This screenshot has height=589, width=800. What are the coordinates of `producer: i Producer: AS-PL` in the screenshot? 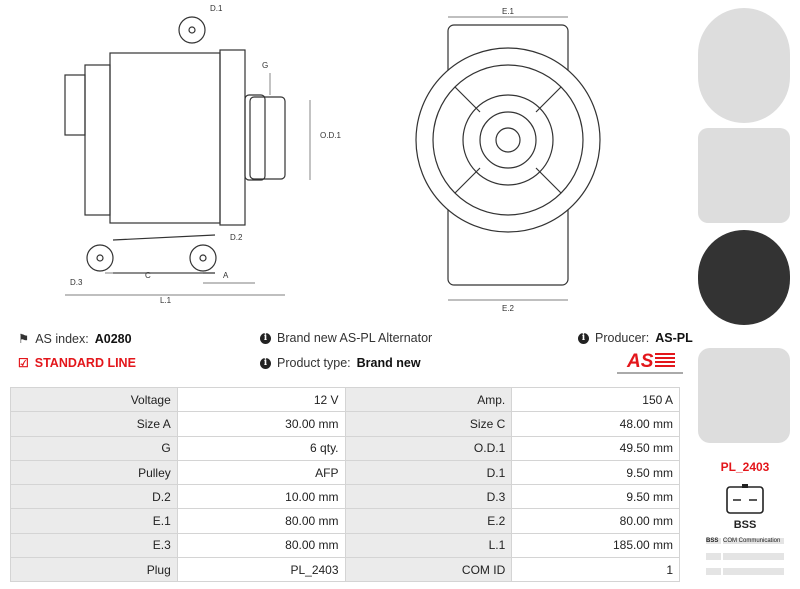 It's located at (635, 338).